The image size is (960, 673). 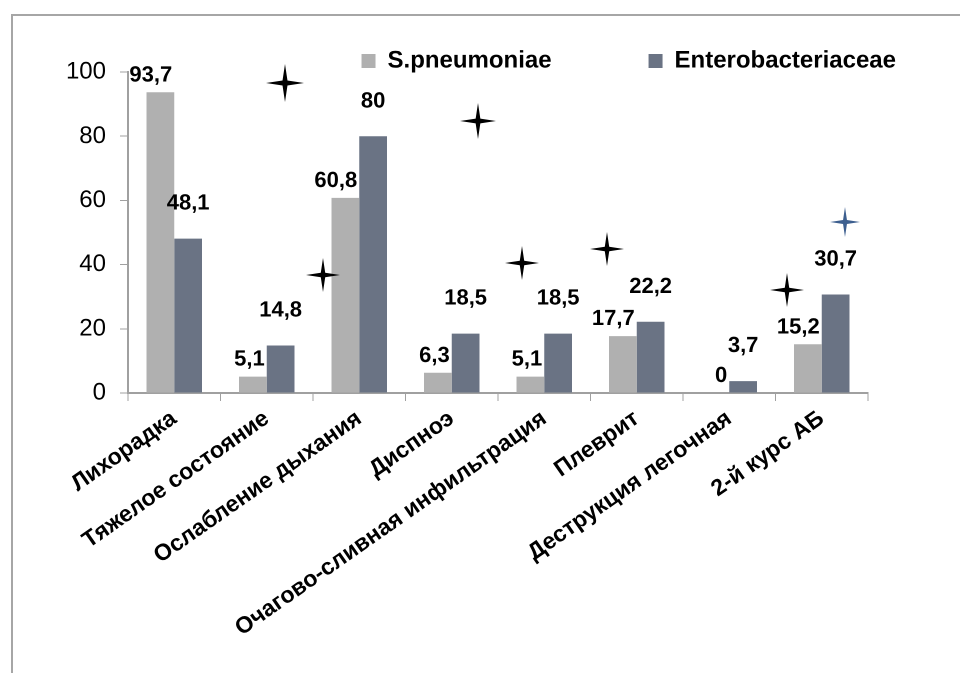 I want to click on y-tick-label: 80, so click(x=92, y=135).